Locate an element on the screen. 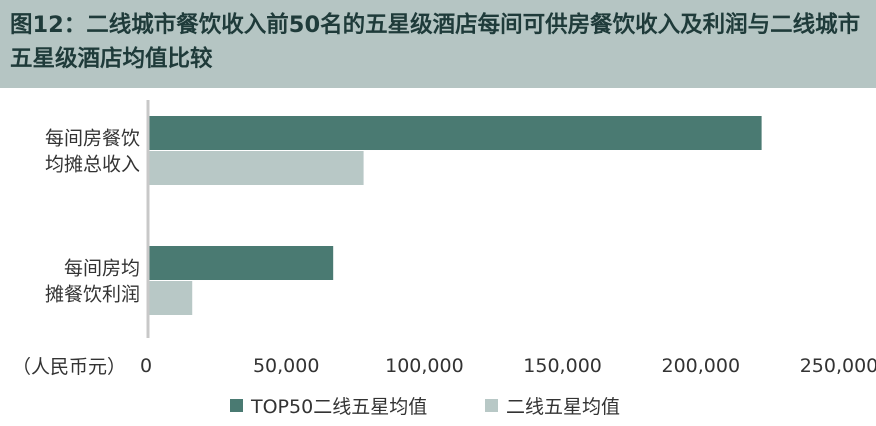 This screenshot has height=426, width=876. x-tick-label-2: 100,000 is located at coordinates (424, 366).